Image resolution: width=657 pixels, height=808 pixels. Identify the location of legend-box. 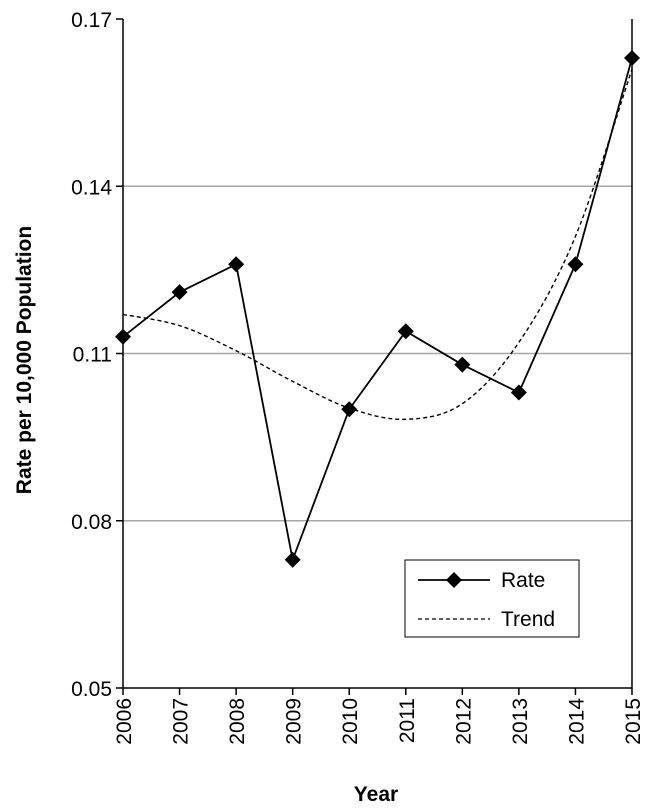
(492, 598).